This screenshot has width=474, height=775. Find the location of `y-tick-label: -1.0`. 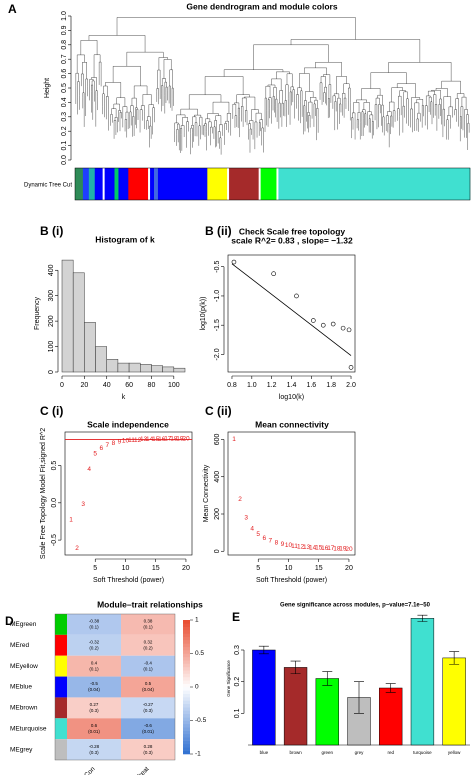

y-tick-label: -1.0 is located at coordinates (217, 296).